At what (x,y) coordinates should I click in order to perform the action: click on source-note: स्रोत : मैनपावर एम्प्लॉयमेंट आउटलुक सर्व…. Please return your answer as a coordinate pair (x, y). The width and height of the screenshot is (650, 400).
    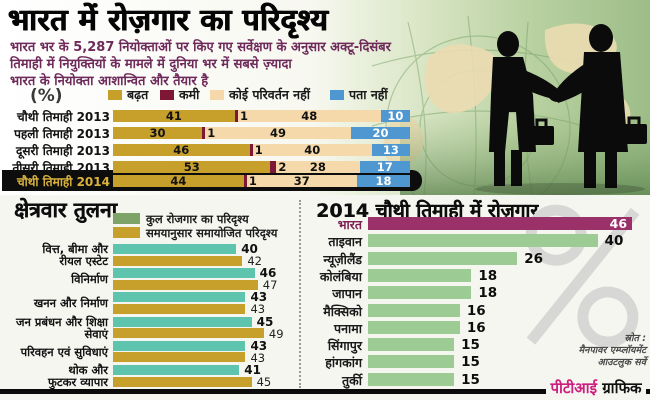
    Looking at the image, I should click on (571, 351).